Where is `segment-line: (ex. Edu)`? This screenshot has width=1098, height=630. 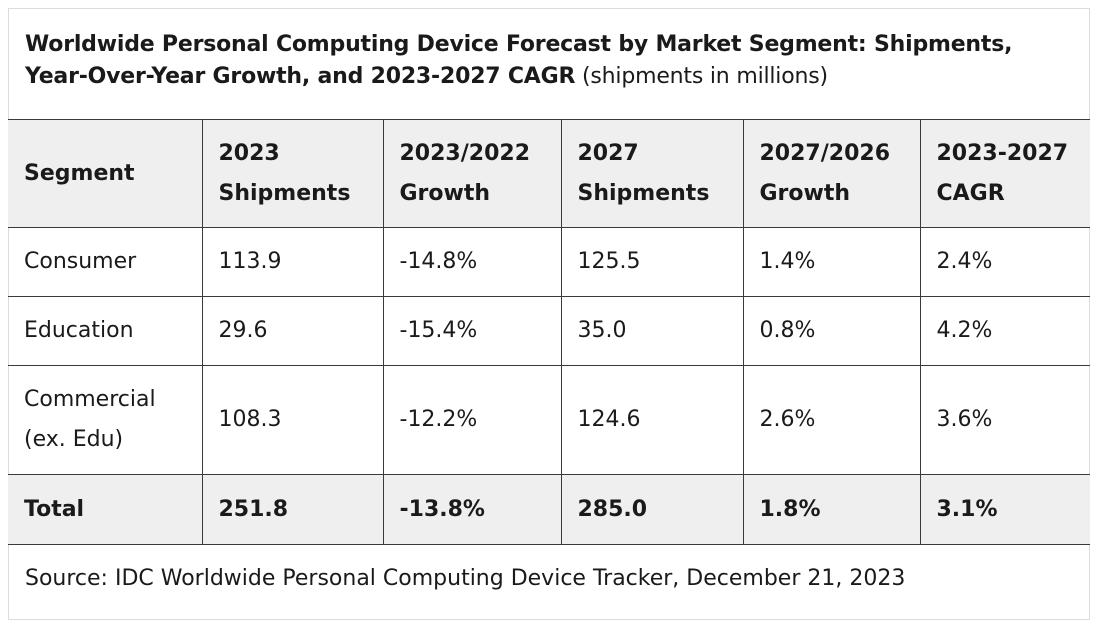 segment-line: (ex. Edu) is located at coordinates (74, 439).